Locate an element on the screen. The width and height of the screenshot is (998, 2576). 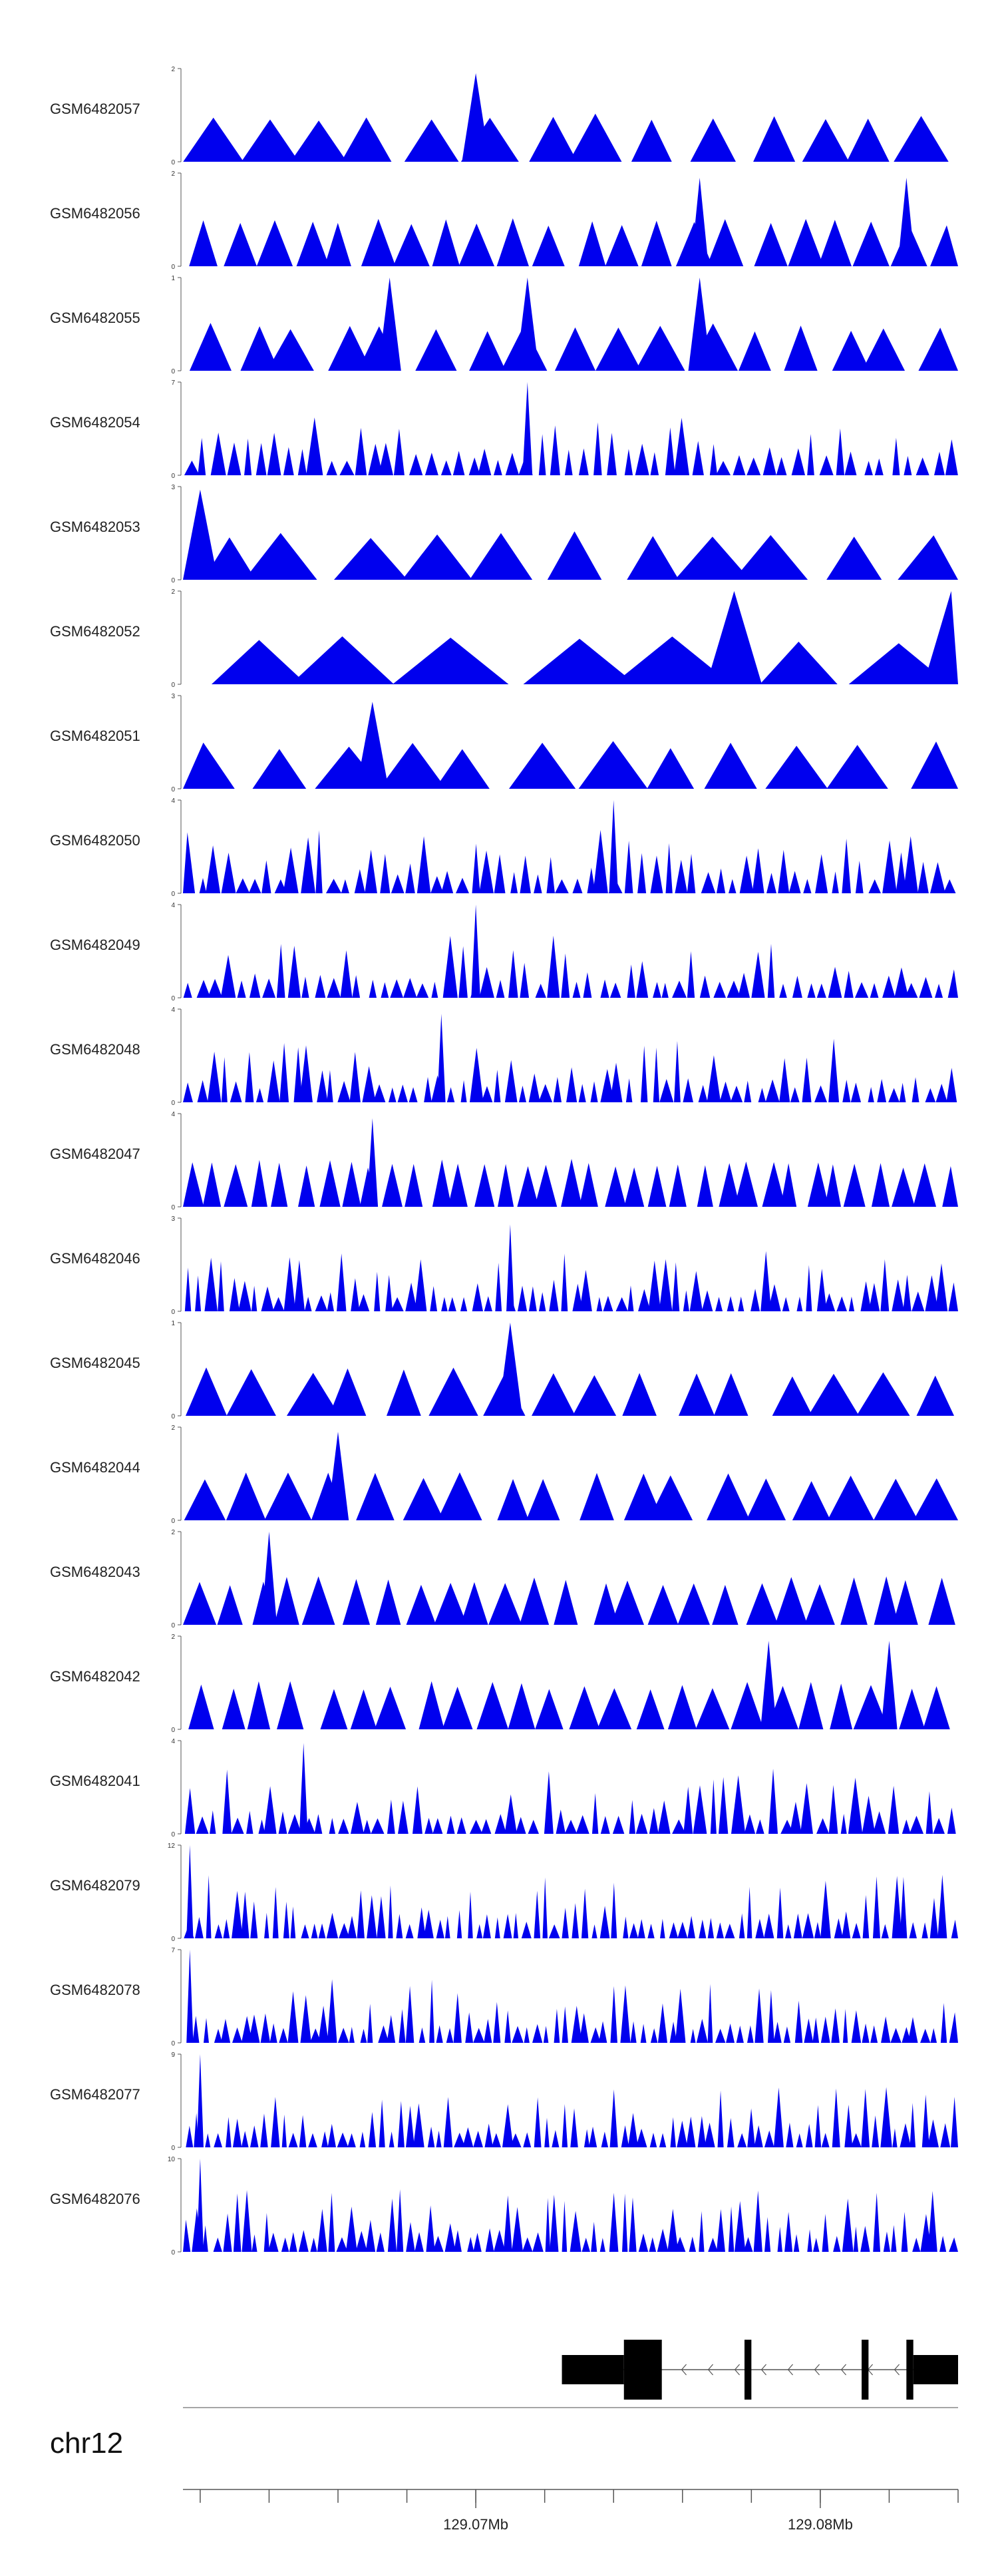
track-label: GSM6482044 is located at coordinates (95, 1467).